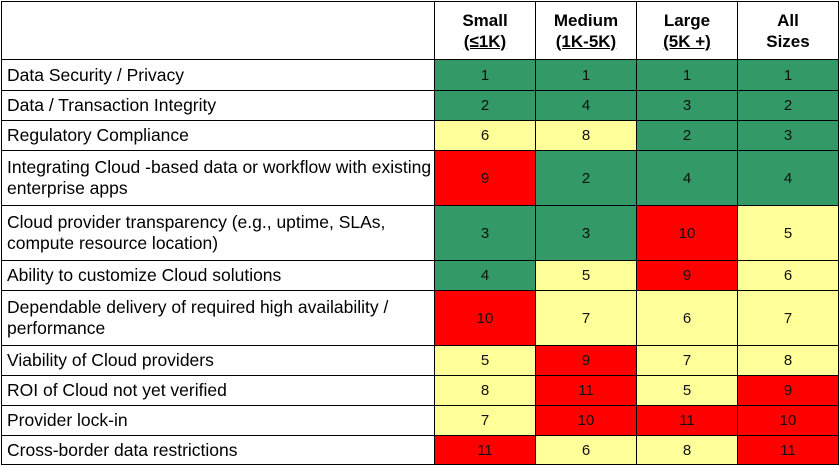 The height and width of the screenshot is (465, 840). I want to click on table-row: Data Security / Privacy 1 1 1 1, so click(420, 75).